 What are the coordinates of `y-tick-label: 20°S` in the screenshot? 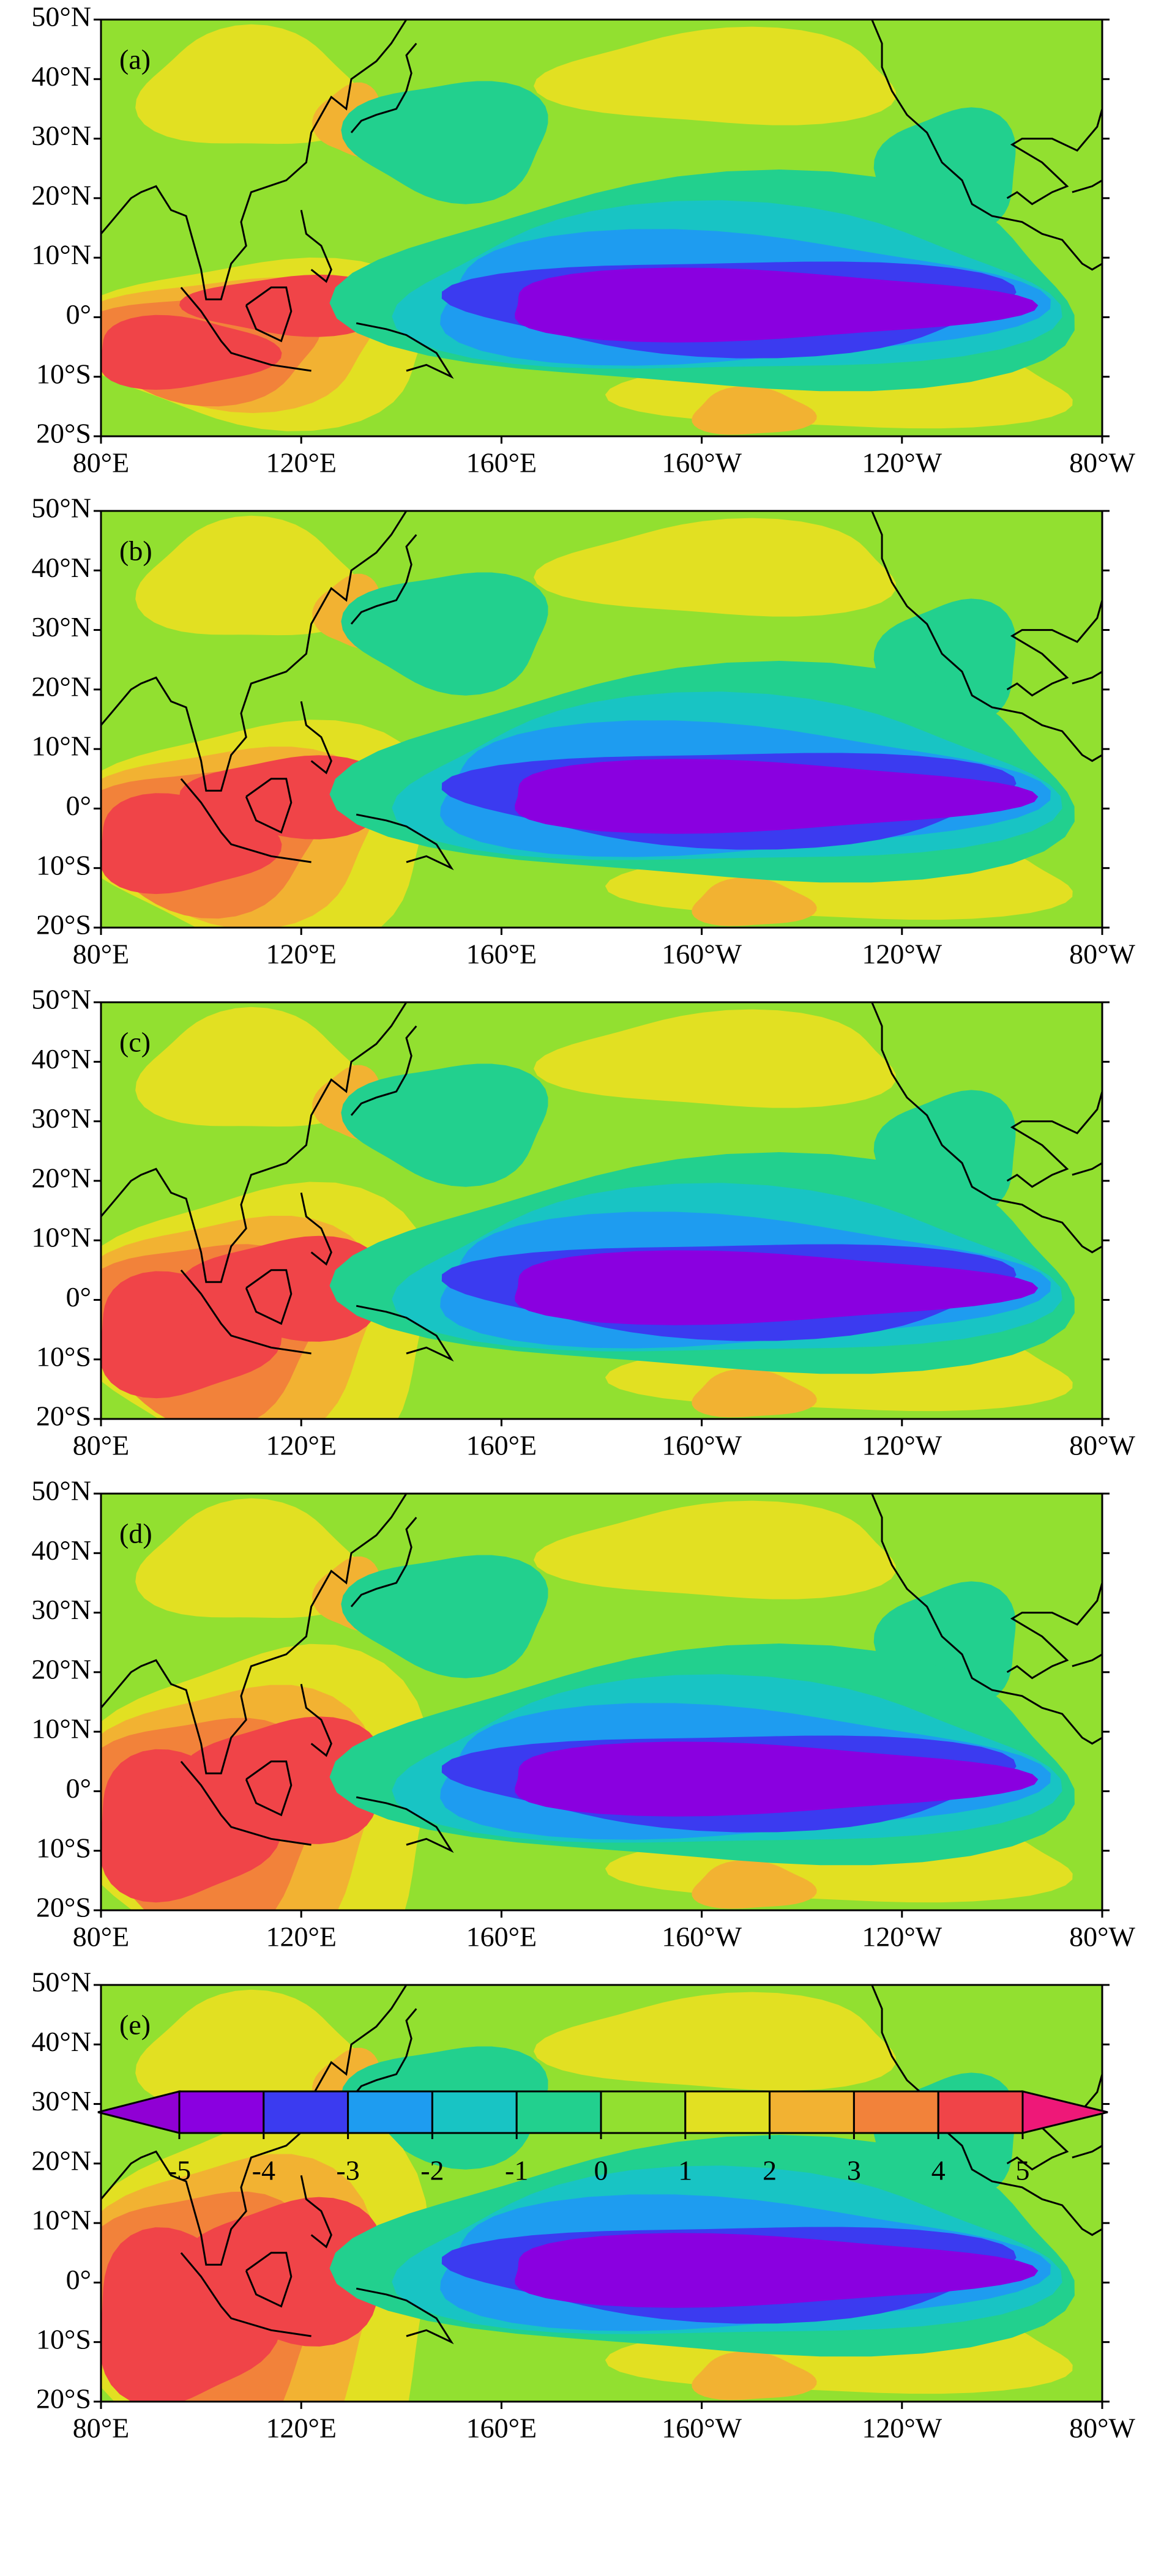 It's located at (64, 924).